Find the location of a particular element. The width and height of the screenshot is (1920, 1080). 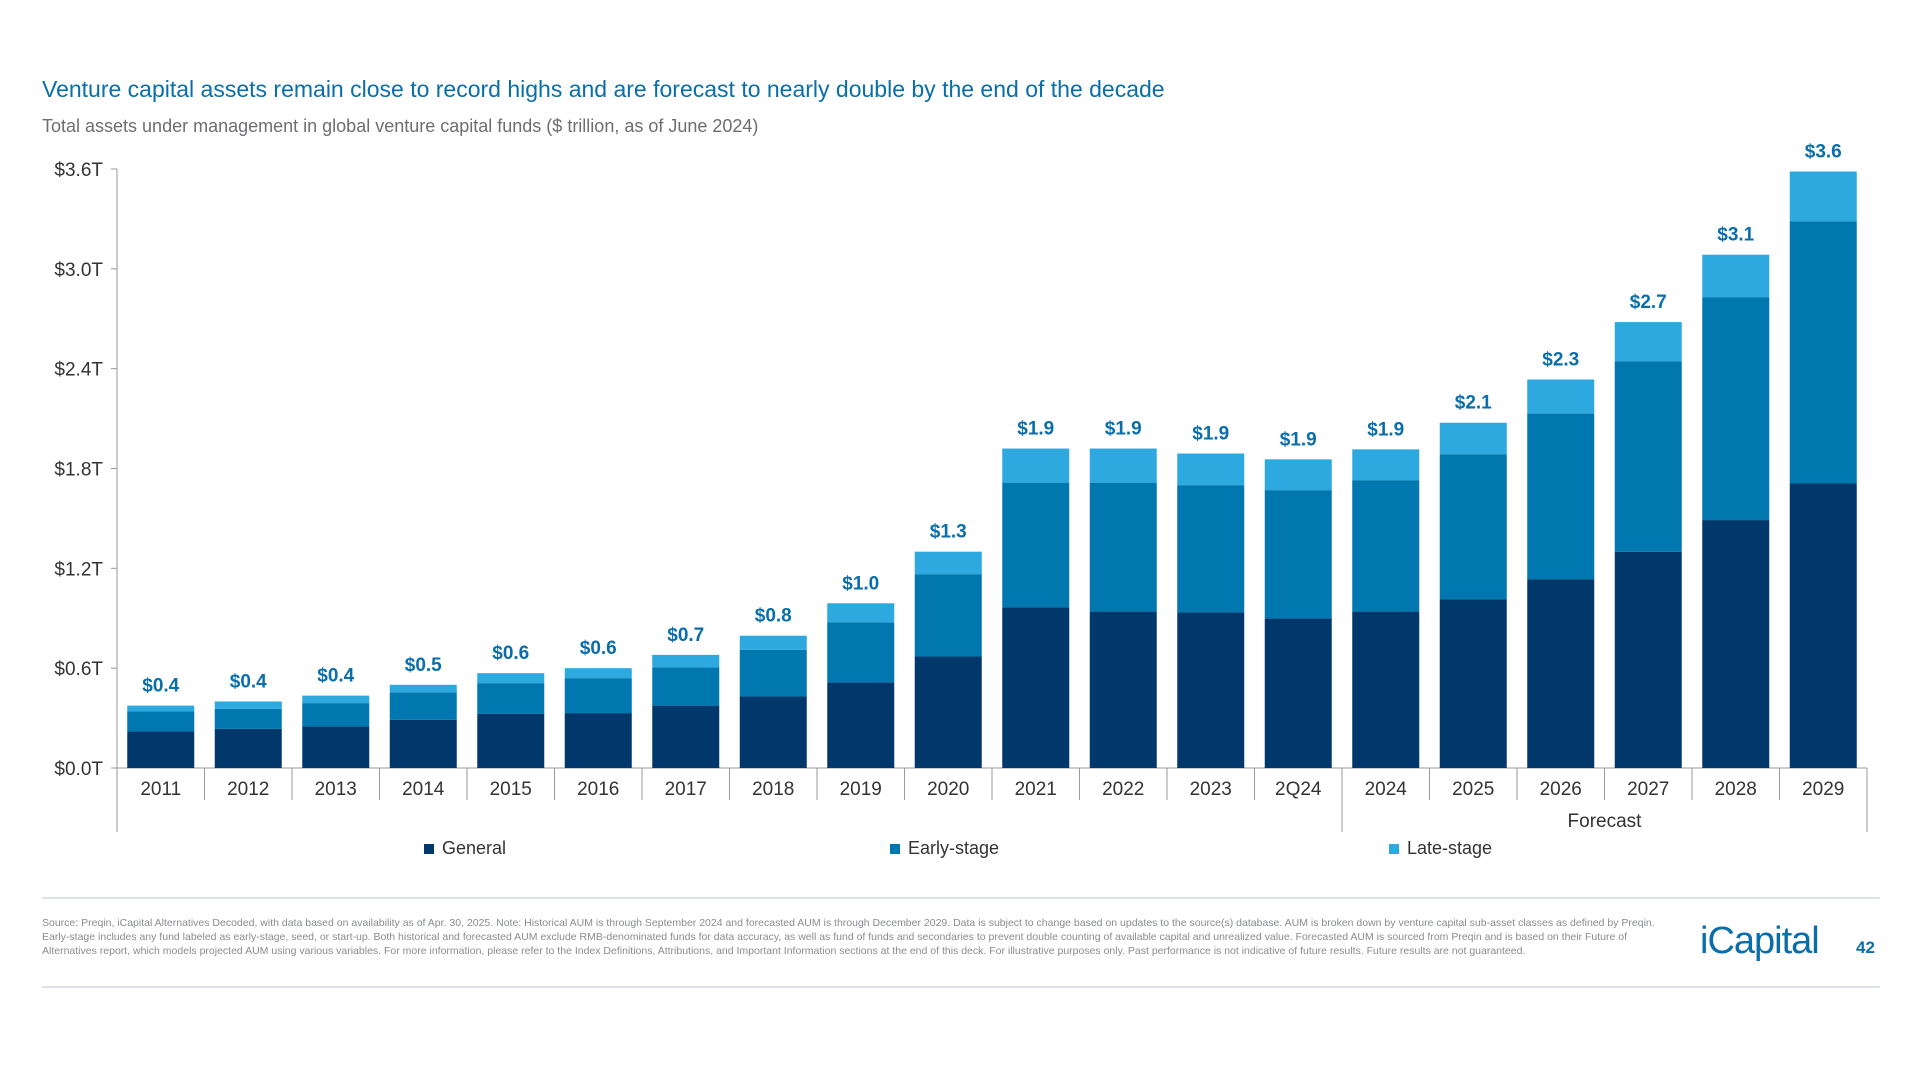

bar-segment-early-stage-2Q24 is located at coordinates (1298, 554).